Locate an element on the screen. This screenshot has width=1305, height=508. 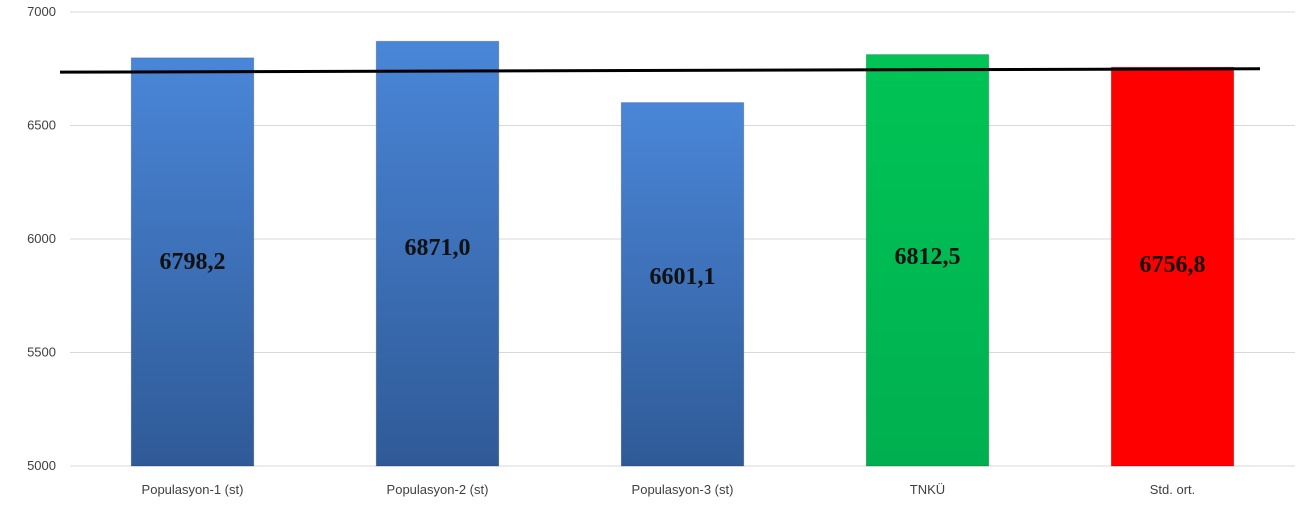
data-label-5: 6756,8 is located at coordinates (1173, 265).